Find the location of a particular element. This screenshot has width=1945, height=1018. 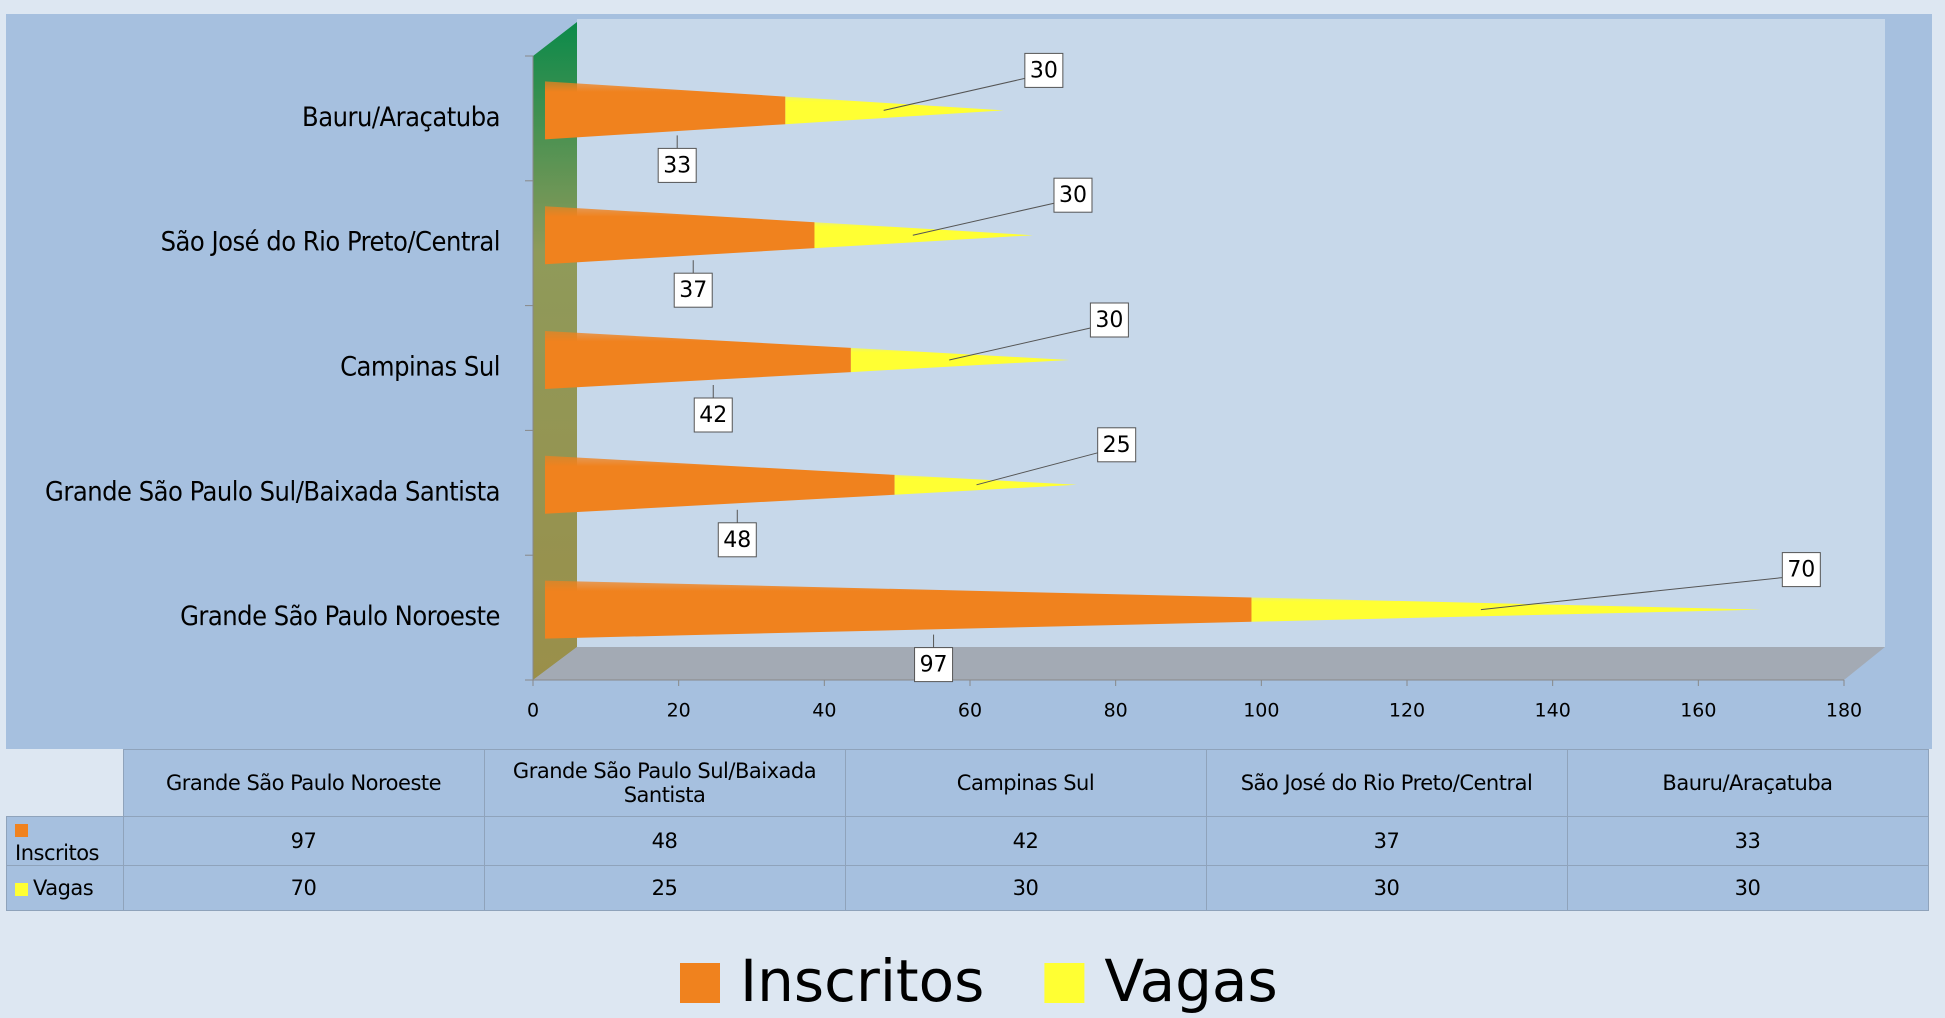

table-series-name: Vagas is located at coordinates (63, 888).